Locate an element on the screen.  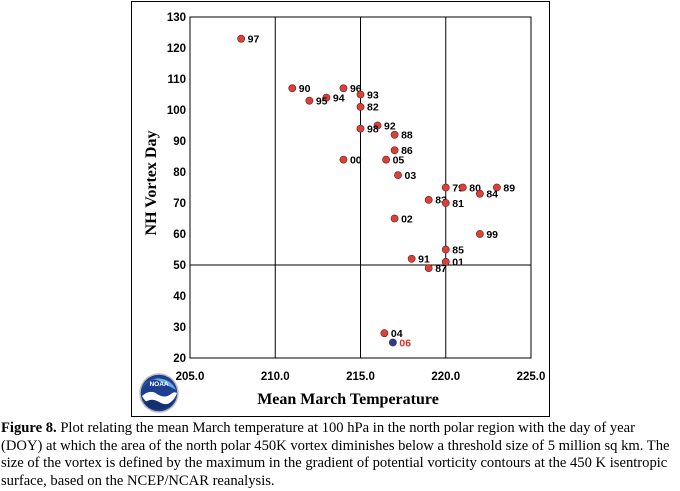
point-label: 00 is located at coordinates (356, 160).